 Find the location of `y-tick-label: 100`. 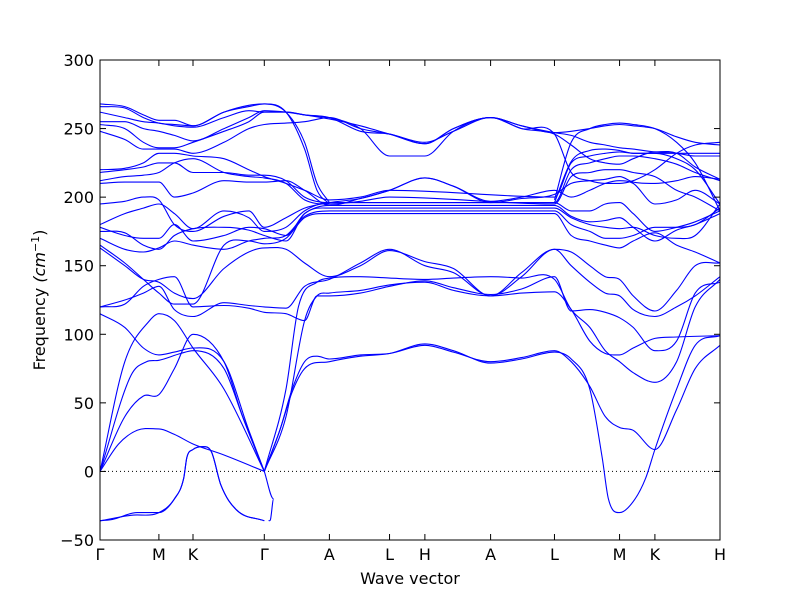

y-tick-label: 100 is located at coordinates (78, 334).